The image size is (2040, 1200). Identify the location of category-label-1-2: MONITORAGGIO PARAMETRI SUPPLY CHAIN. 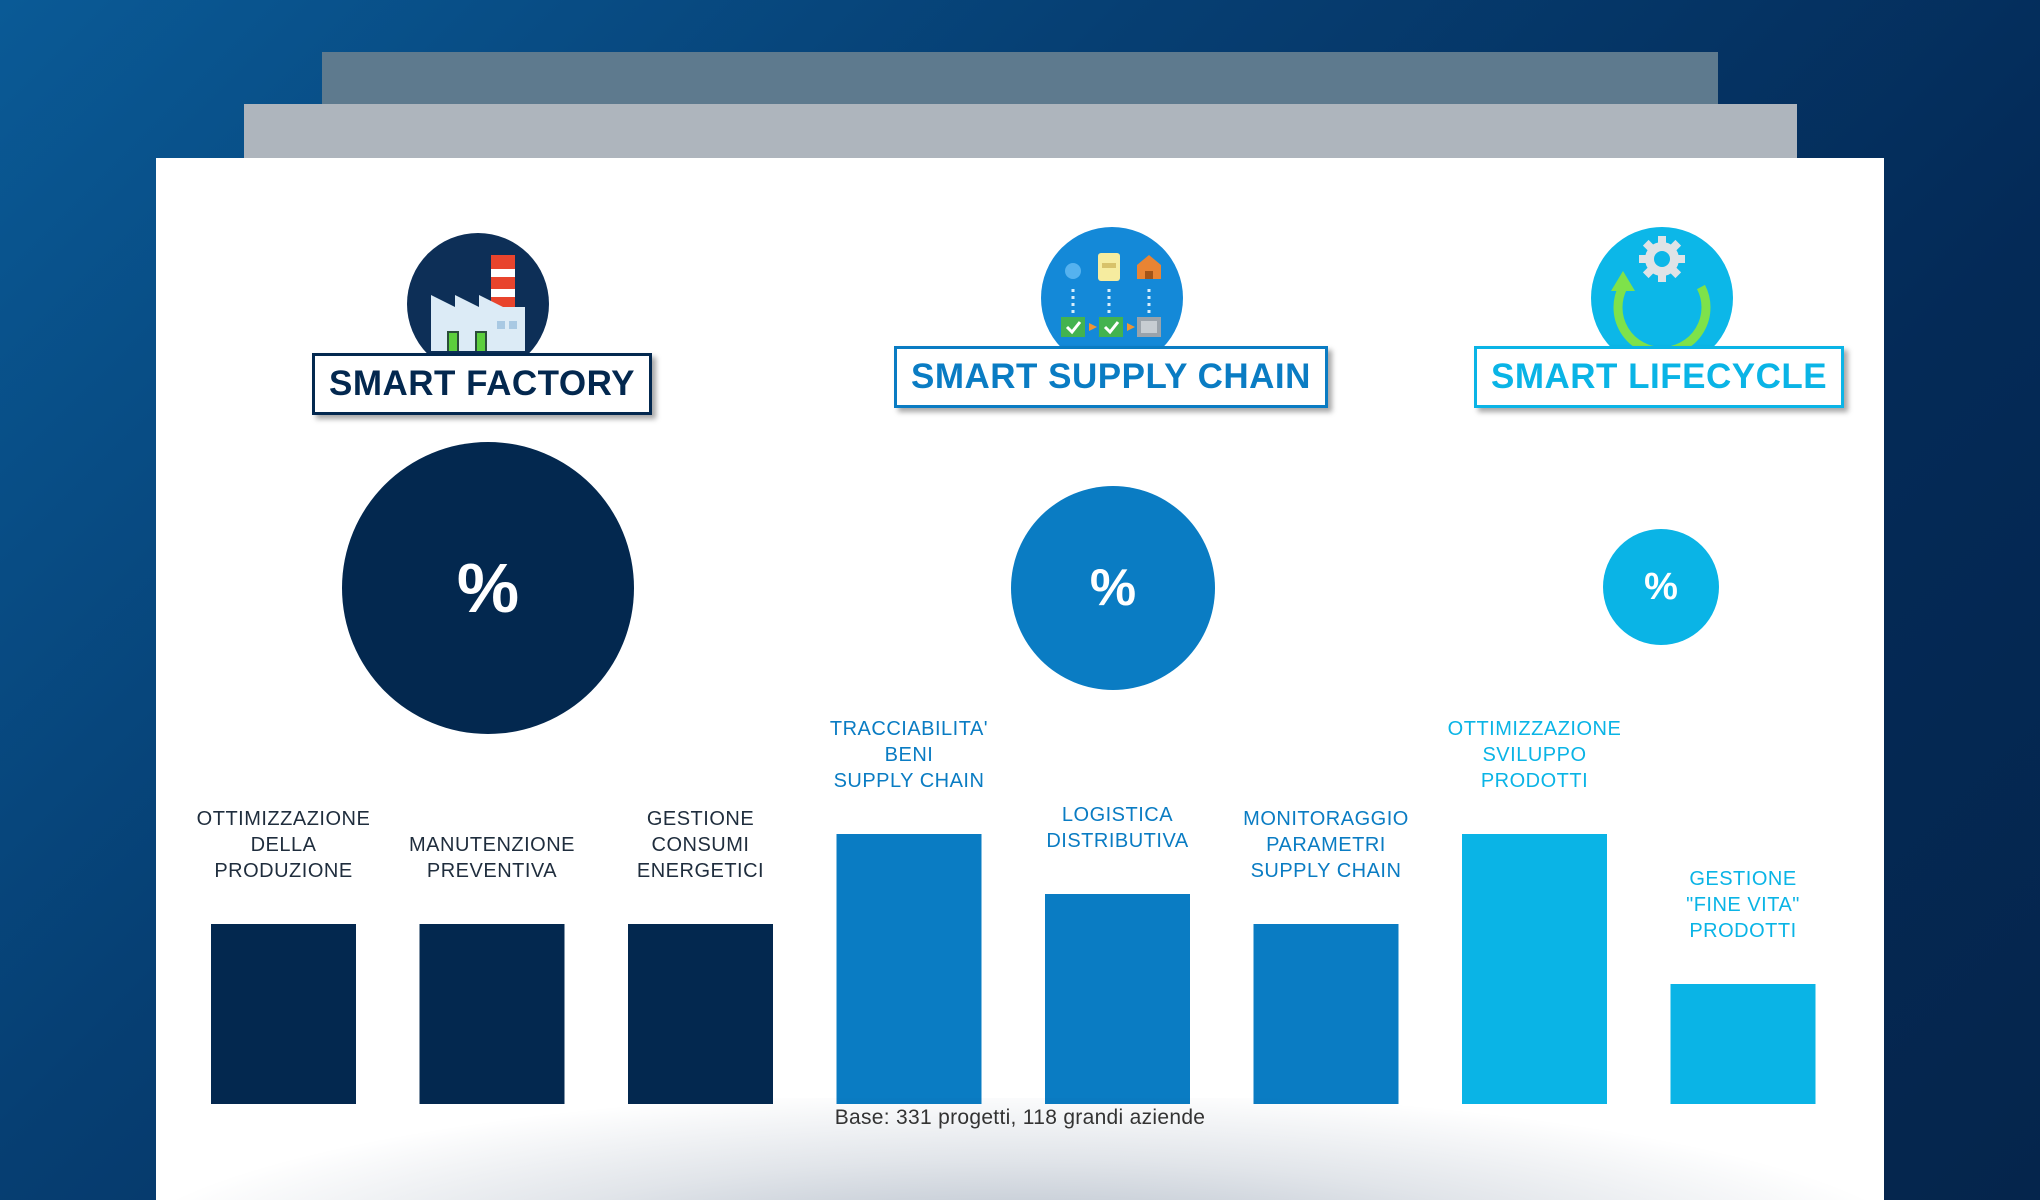
(1326, 845).